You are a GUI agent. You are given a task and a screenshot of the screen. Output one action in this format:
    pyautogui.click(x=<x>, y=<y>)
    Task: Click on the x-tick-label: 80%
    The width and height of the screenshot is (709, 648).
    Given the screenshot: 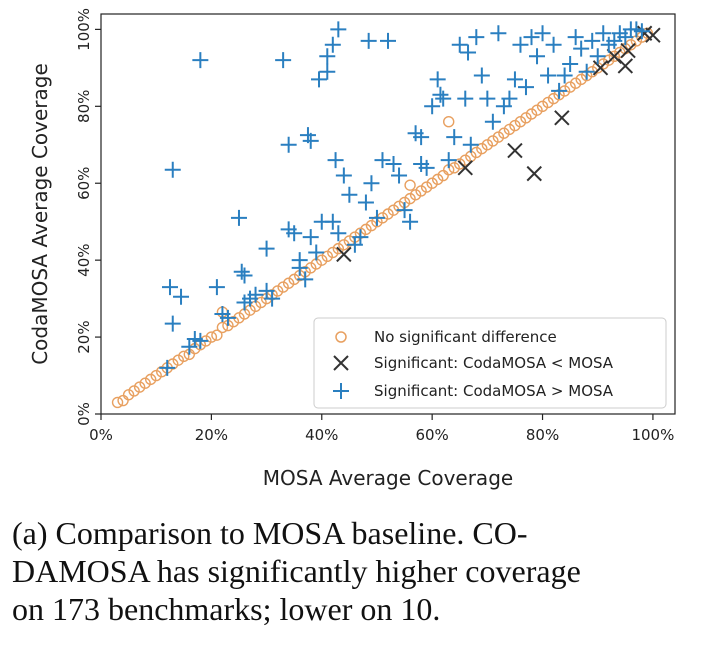 What is the action you would take?
    pyautogui.click(x=542, y=435)
    